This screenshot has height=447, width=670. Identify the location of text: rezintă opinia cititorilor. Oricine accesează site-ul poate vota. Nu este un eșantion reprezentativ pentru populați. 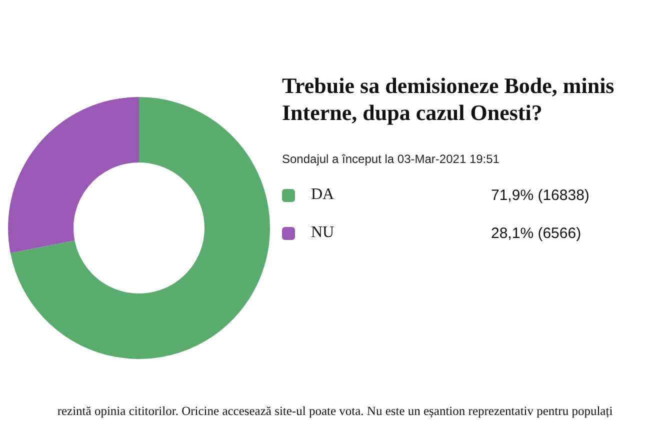
(335, 411).